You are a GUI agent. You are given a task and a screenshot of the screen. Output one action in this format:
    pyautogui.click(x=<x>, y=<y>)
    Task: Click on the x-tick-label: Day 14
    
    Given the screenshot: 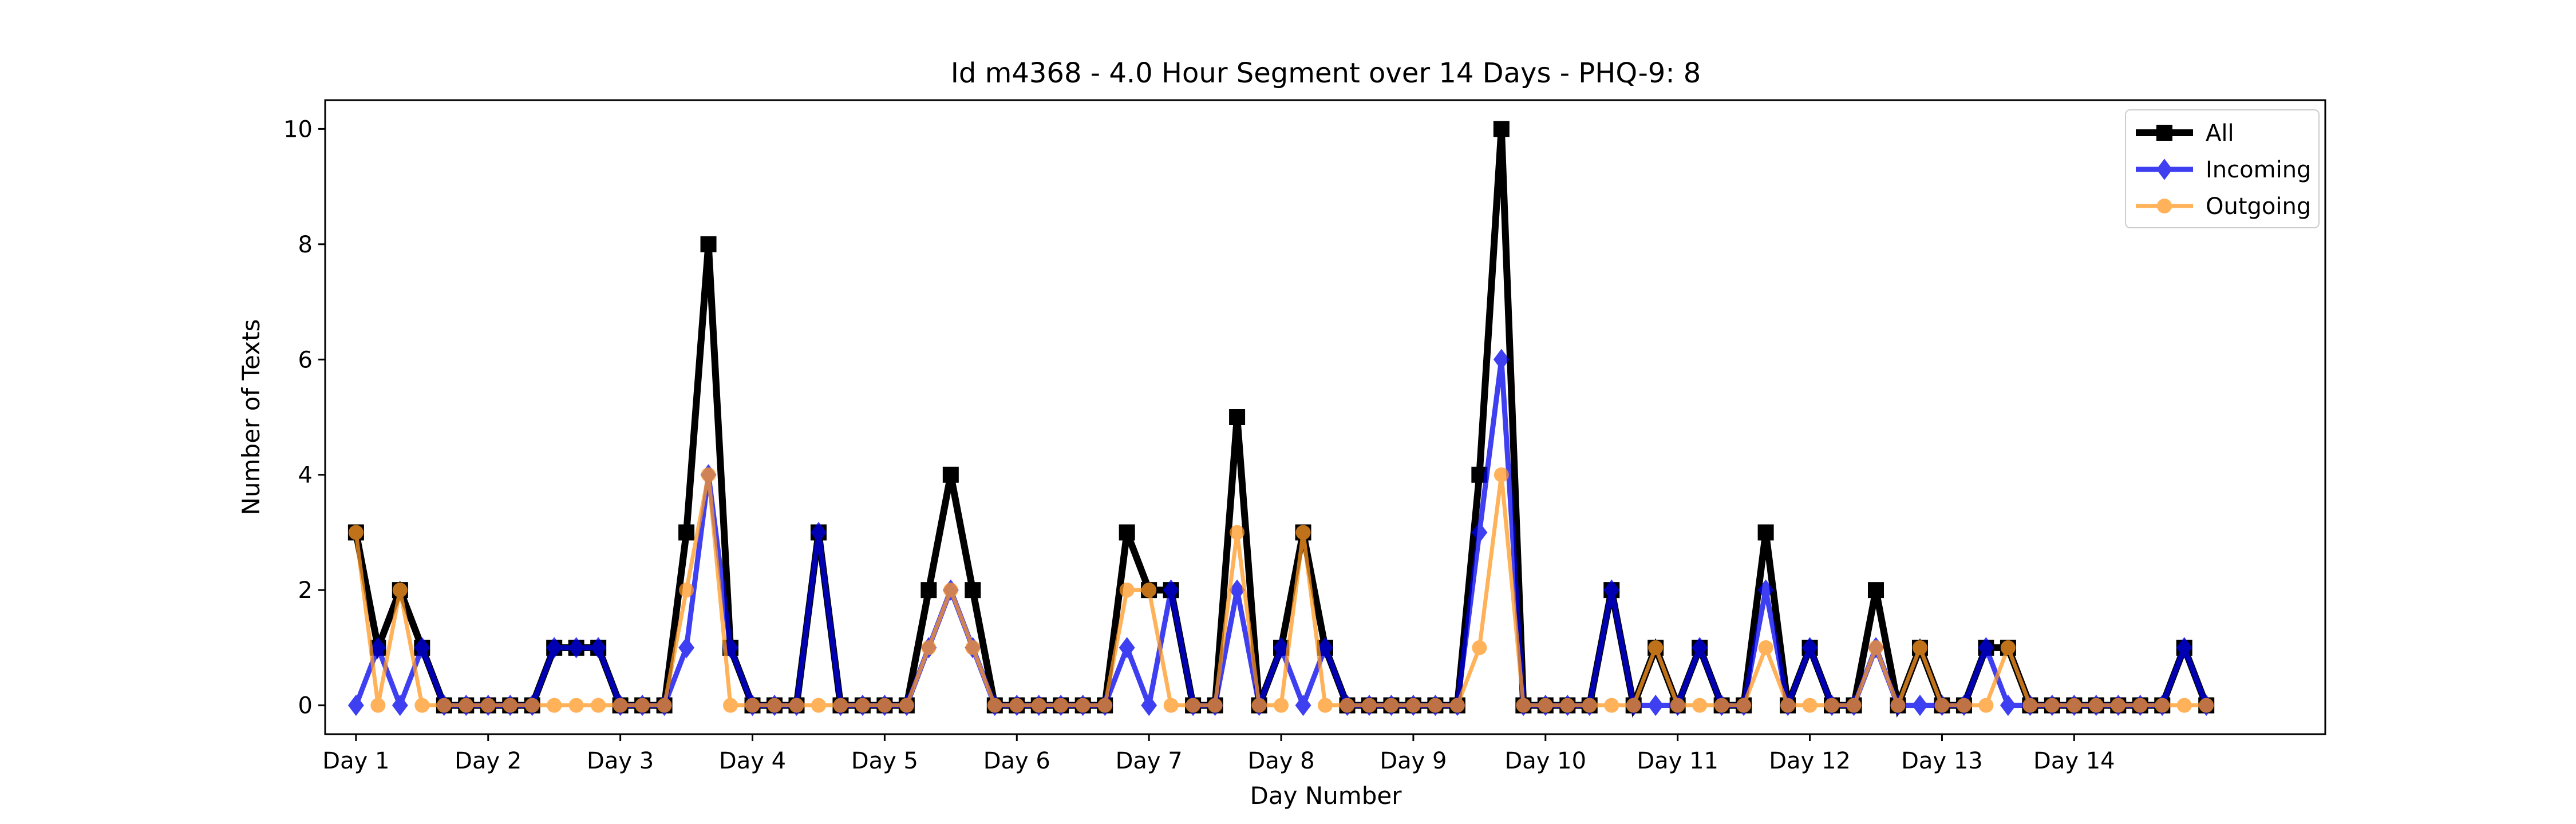 What is the action you would take?
    pyautogui.click(x=2074, y=761)
    